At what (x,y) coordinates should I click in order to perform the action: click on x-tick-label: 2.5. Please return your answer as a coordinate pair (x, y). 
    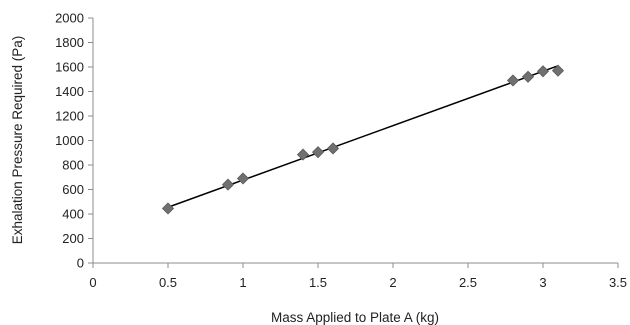
    Looking at the image, I should click on (468, 282).